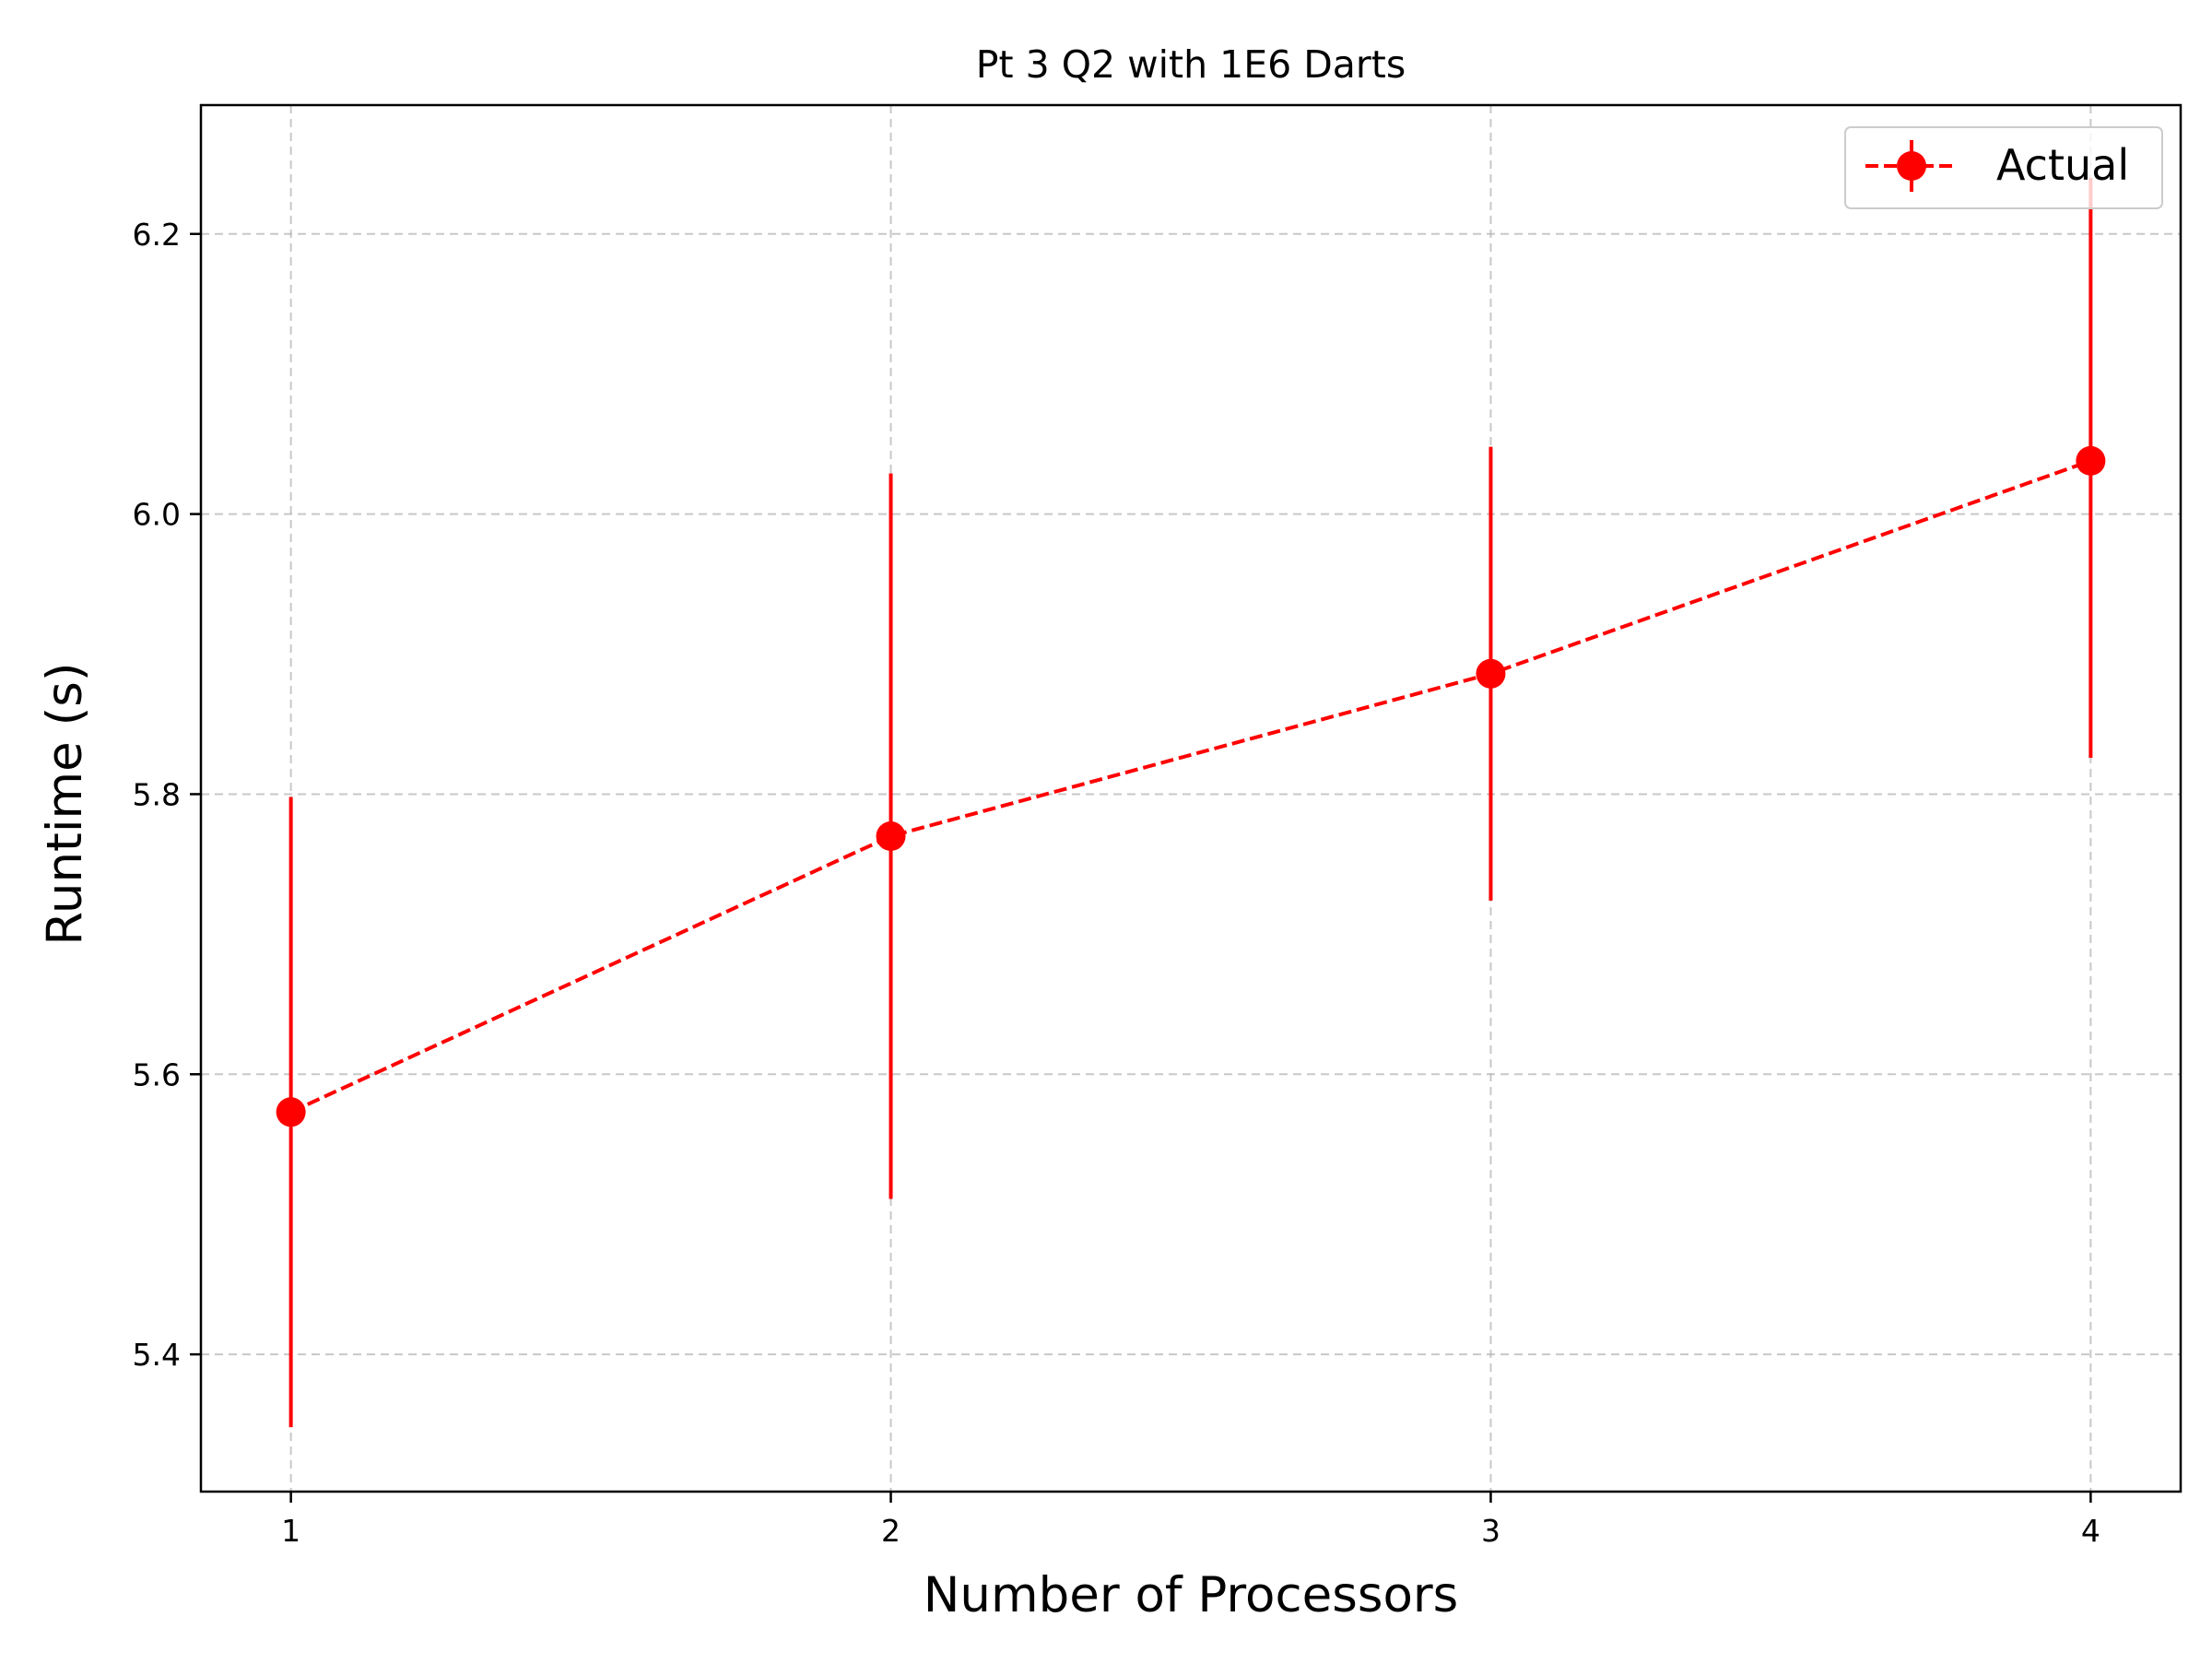  What do you see at coordinates (157, 794) in the screenshot?
I see `y-tick-label: 5.8` at bounding box center [157, 794].